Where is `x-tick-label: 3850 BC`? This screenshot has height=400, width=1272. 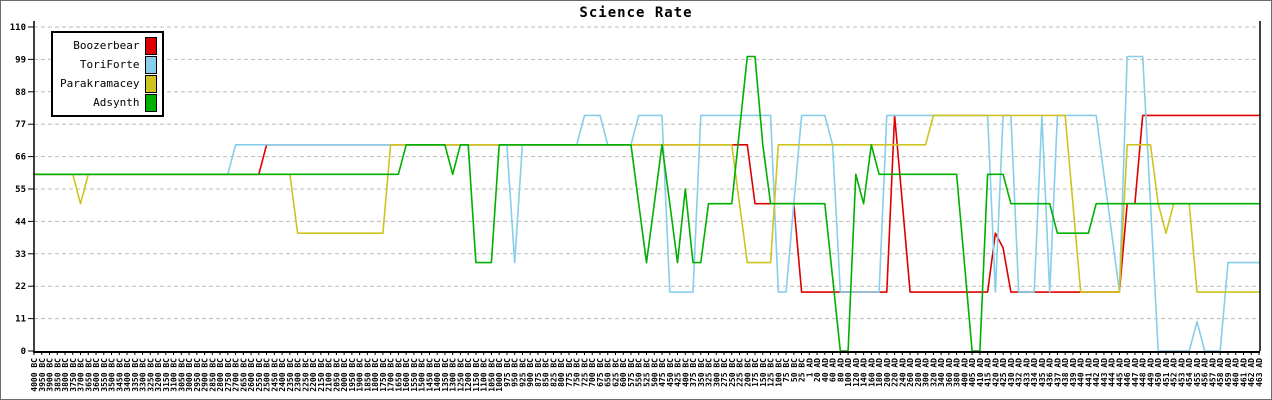 x-tick-label: 3850 BC is located at coordinates (57, 375).